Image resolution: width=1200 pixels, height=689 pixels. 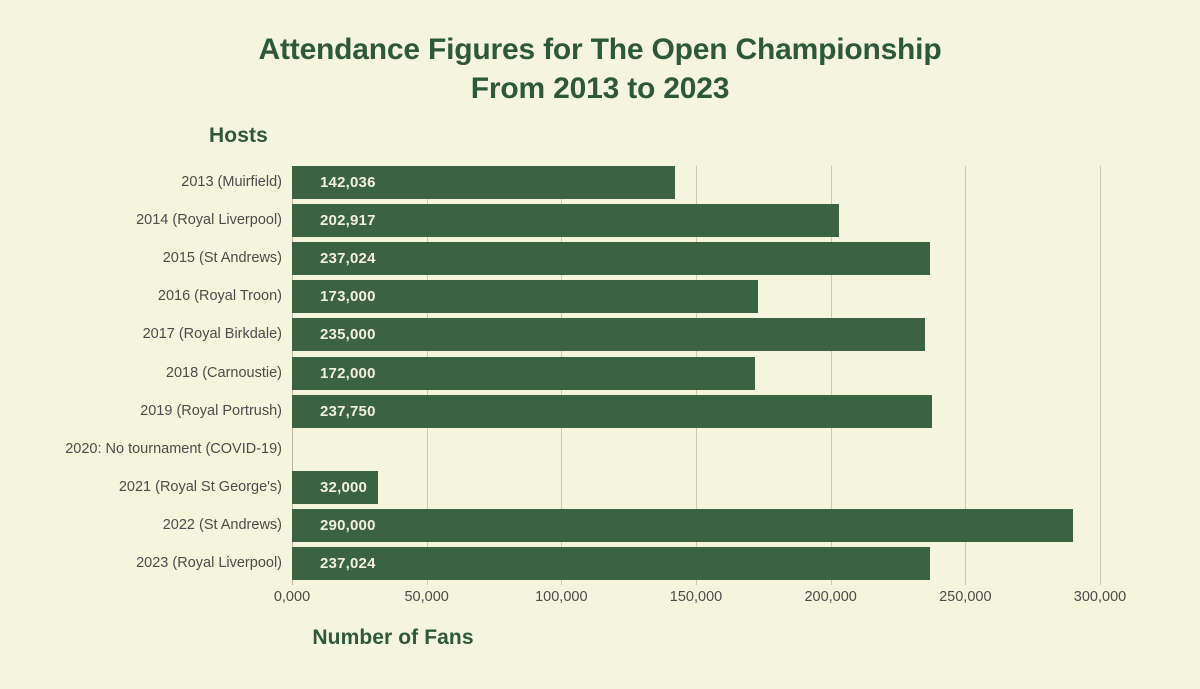 I want to click on x-axis-title: Number of Fans, so click(x=393, y=637).